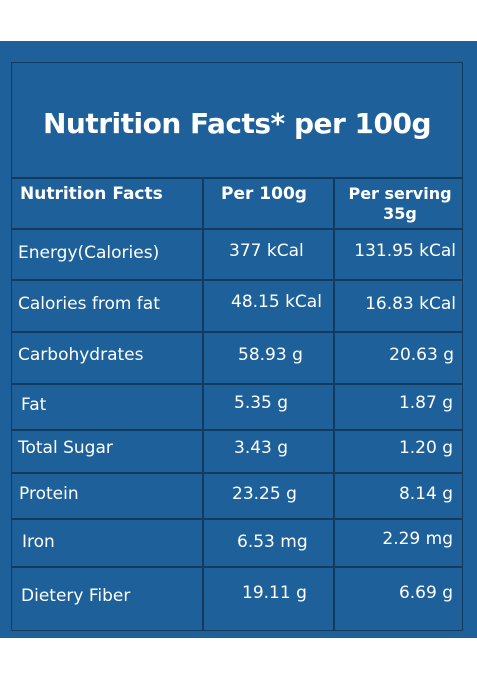 This screenshot has width=477, height=681. What do you see at coordinates (261, 403) in the screenshot?
I see `table-cell-per100: 5.35 g` at bounding box center [261, 403].